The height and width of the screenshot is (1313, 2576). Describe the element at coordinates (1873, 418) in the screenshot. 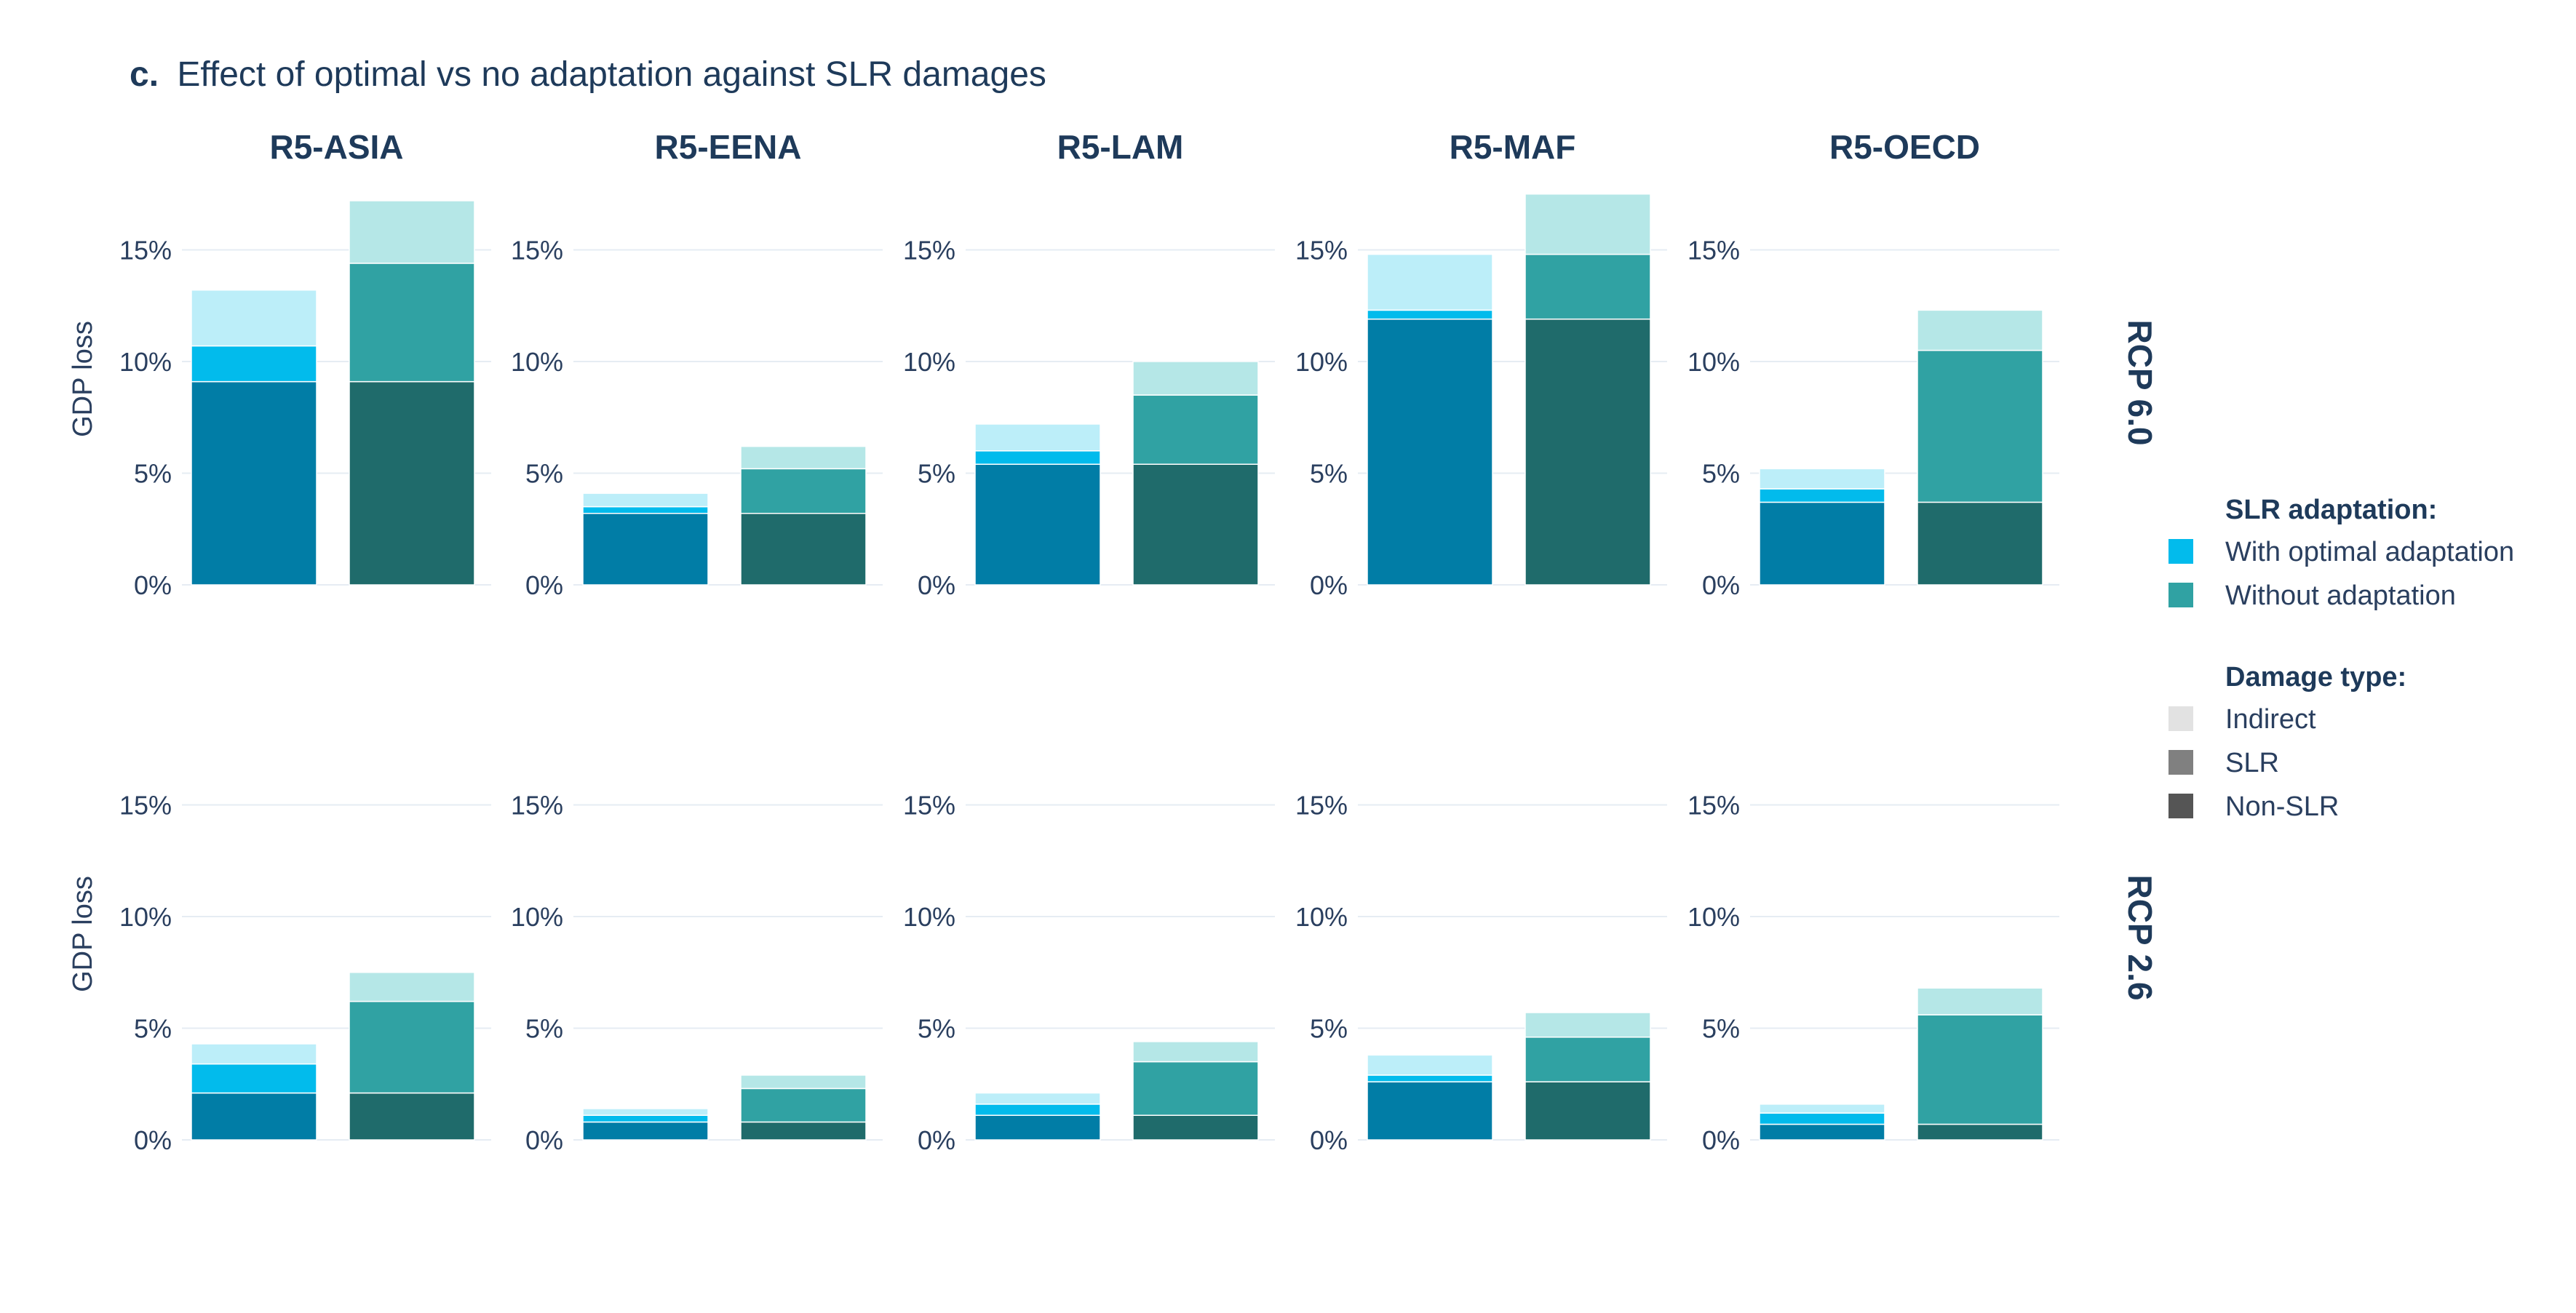

I see `panel-rcp-6-0-r5-oecd: 0% 5% 10% 15%` at that location.